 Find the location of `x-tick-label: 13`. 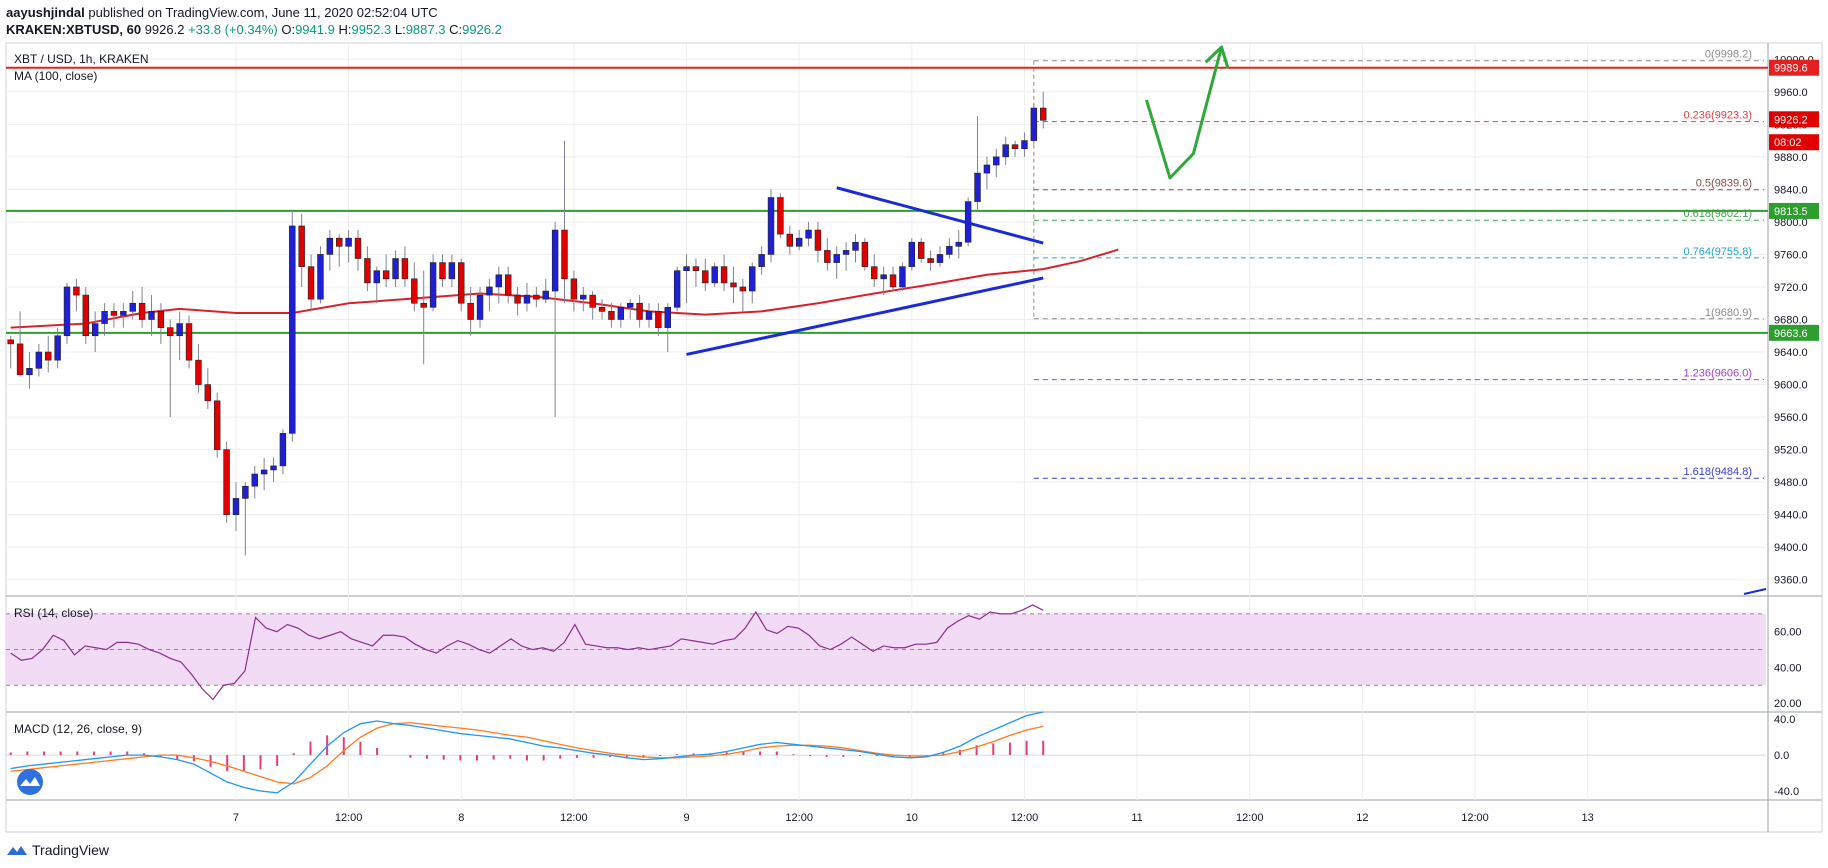

x-tick-label: 13 is located at coordinates (1588, 818).